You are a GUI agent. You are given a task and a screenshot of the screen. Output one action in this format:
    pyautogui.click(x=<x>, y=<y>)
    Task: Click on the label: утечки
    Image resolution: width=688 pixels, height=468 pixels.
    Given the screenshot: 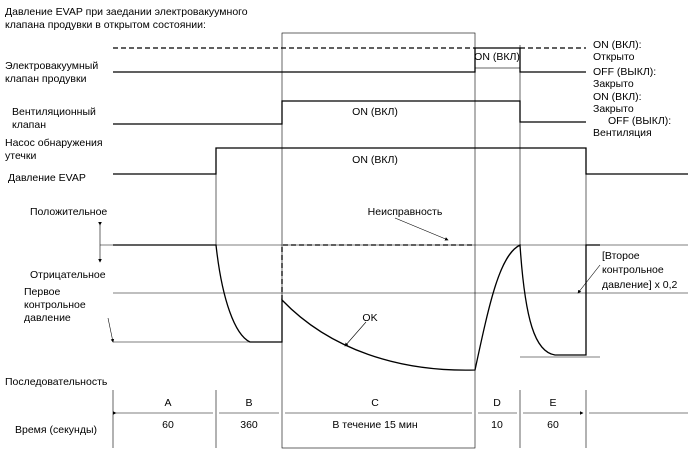 What is the action you would take?
    pyautogui.click(x=20, y=156)
    